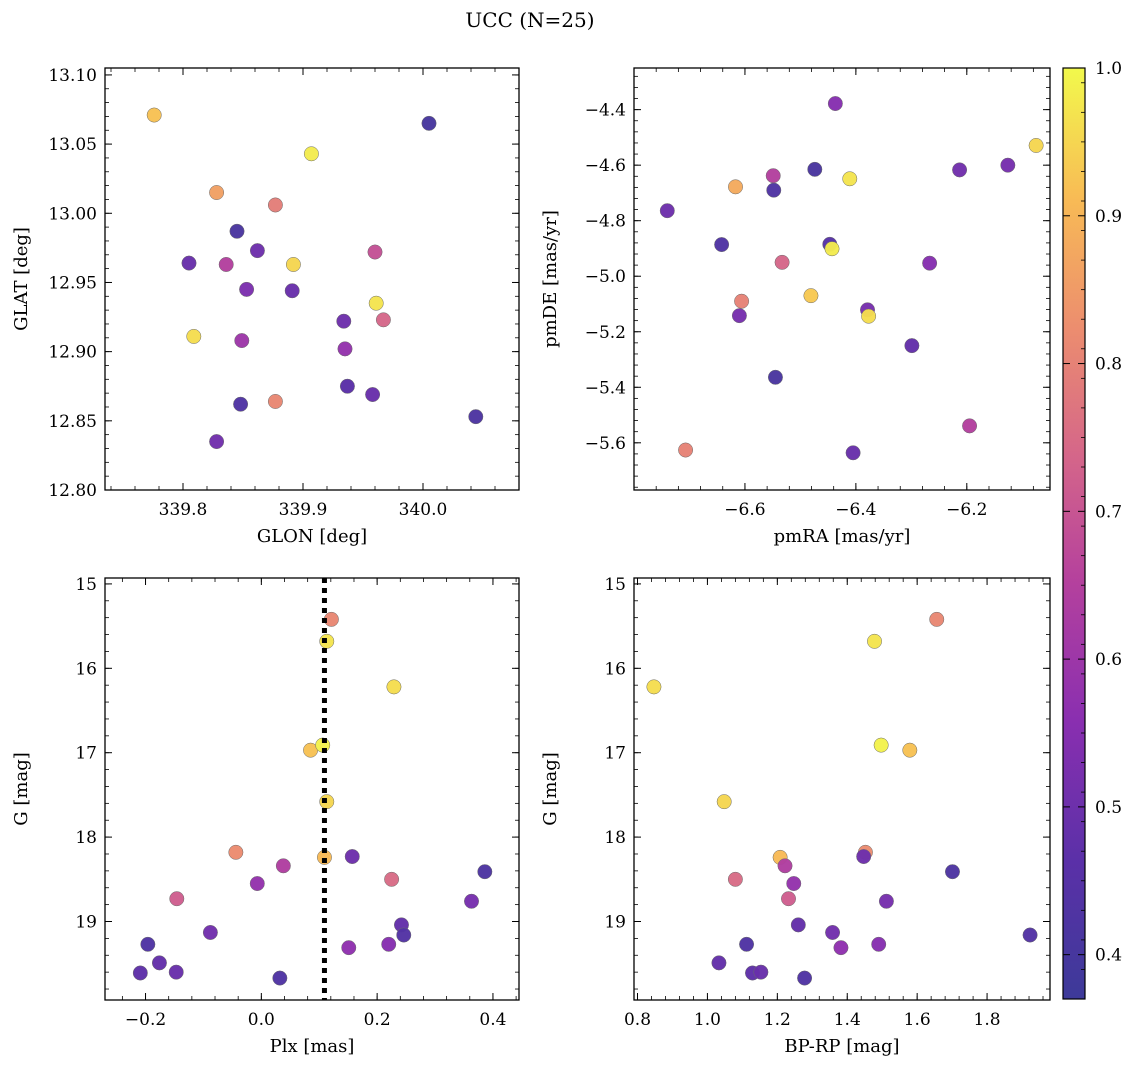 Image resolution: width=1136 pixels, height=1071 pixels. Describe the element at coordinates (777, 1020) in the screenshot. I see `x-tick-label: 1.2` at that location.